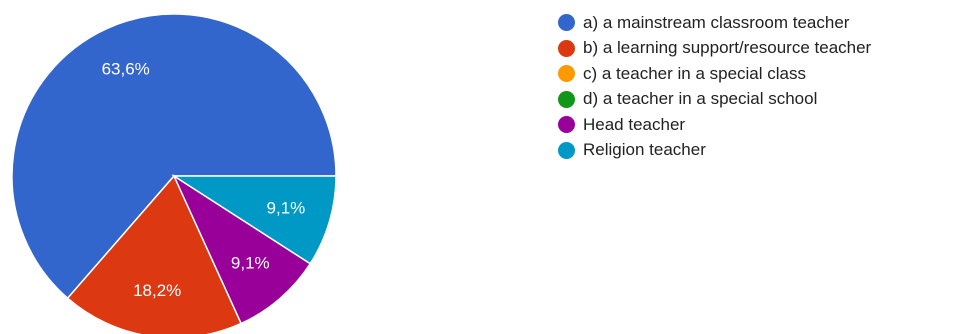 This screenshot has width=964, height=334. I want to click on pie-slice-religion-teacher, so click(254, 220).